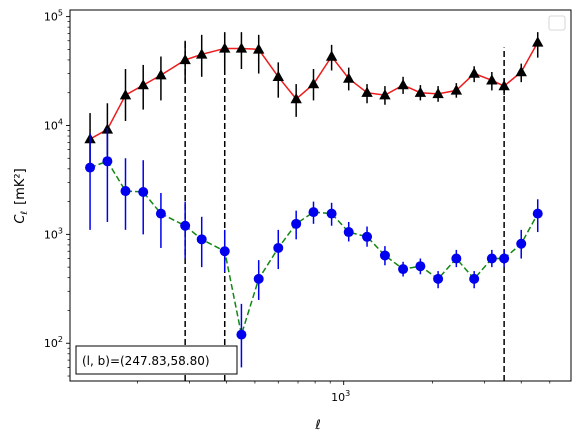 The width and height of the screenshot is (580, 441). Describe the element at coordinates (146, 361) in the screenshot. I see `annotation-text: (l, b)=(247.83,58.80)` at that location.